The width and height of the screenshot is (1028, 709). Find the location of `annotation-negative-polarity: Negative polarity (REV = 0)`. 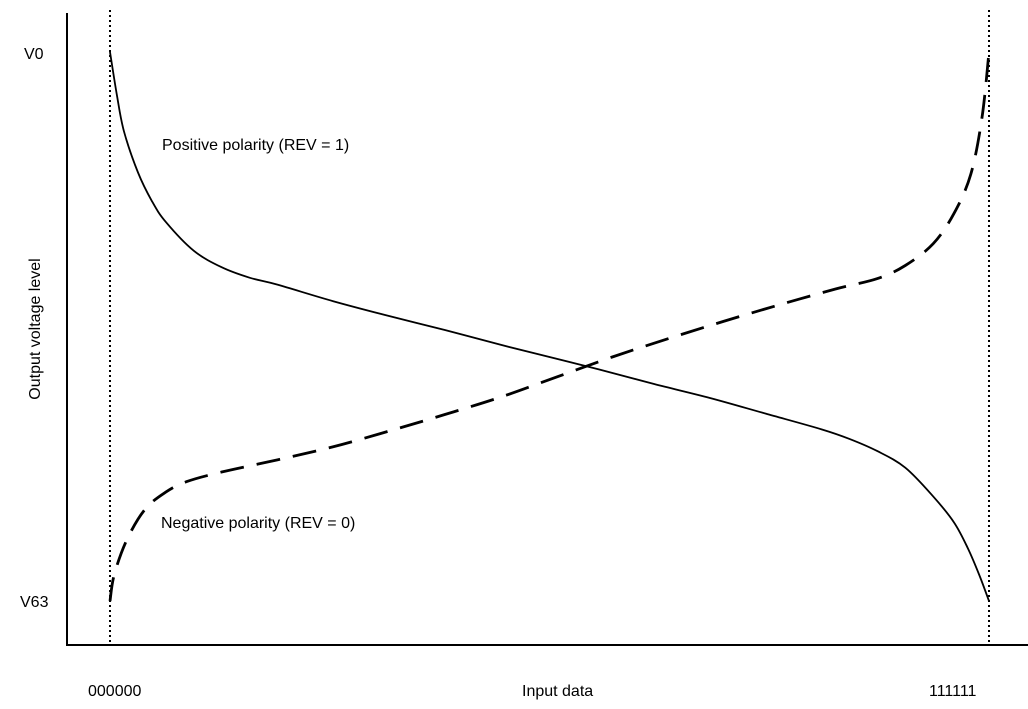

annotation-negative-polarity: Negative polarity (REV = 0) is located at coordinates (258, 523).